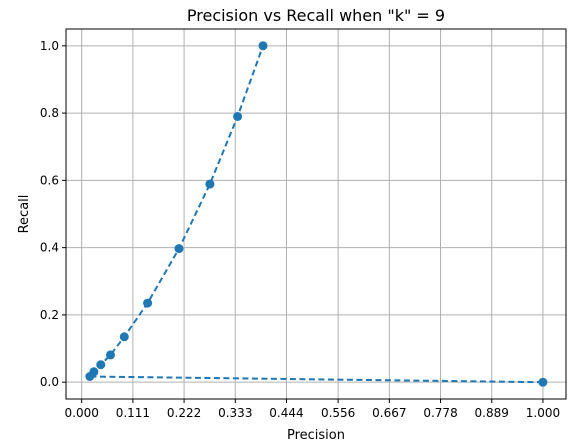 The height and width of the screenshot is (442, 570). Describe the element at coordinates (316, 15) in the screenshot. I see `chart-title: Precision vs Recall when "k" = 9` at that location.